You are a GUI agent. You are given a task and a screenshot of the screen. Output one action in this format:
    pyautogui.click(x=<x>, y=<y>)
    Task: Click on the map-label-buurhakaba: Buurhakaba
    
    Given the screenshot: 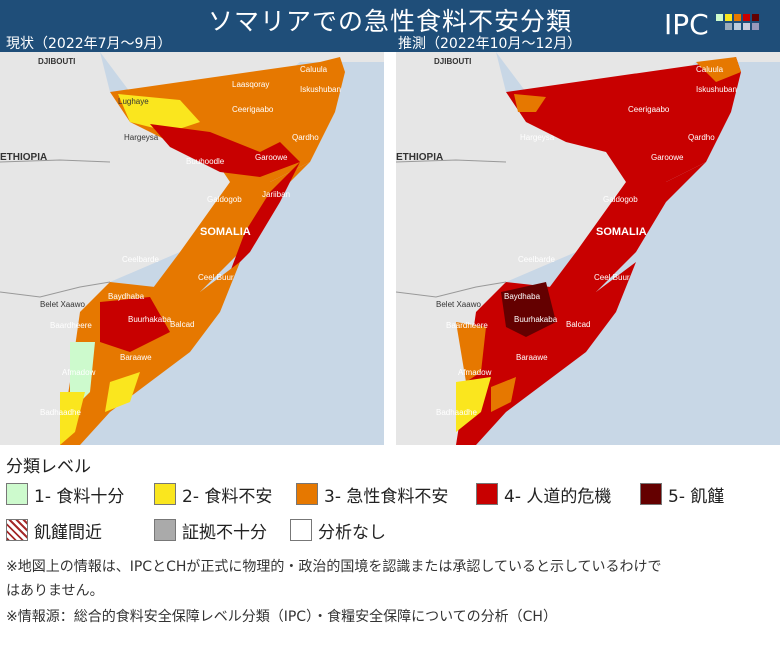 What is the action you would take?
    pyautogui.click(x=150, y=319)
    